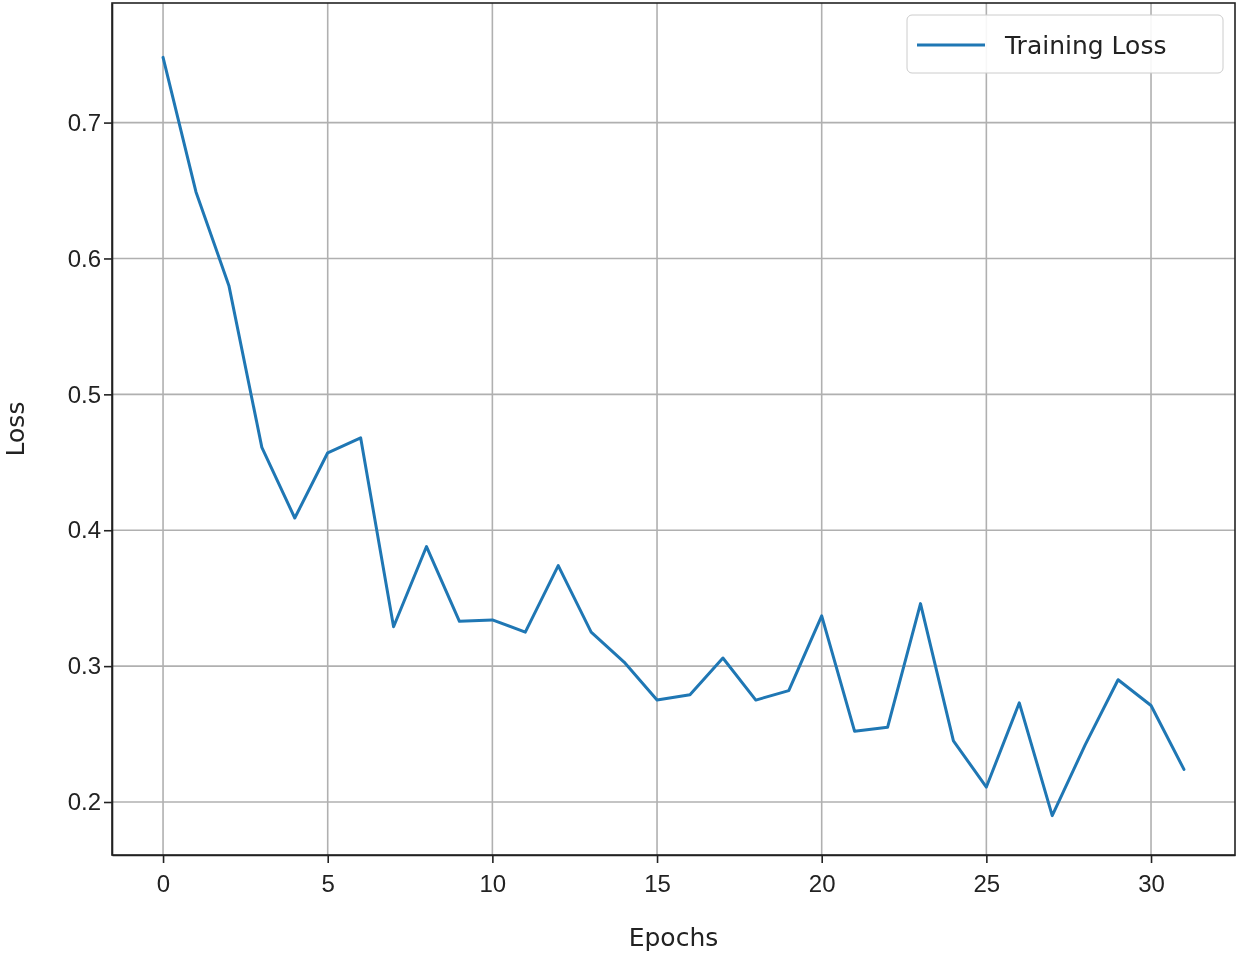 The width and height of the screenshot is (1250, 966). What do you see at coordinates (15, 429) in the screenshot?
I see `y-axis-title: Loss` at bounding box center [15, 429].